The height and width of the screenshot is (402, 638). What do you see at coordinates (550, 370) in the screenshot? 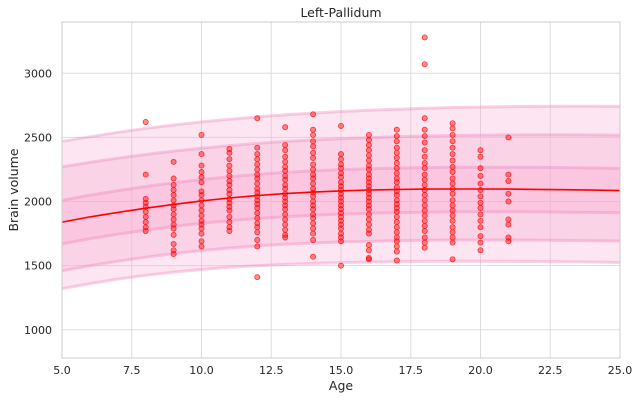
I see `x-tick-label: 22.5` at bounding box center [550, 370].